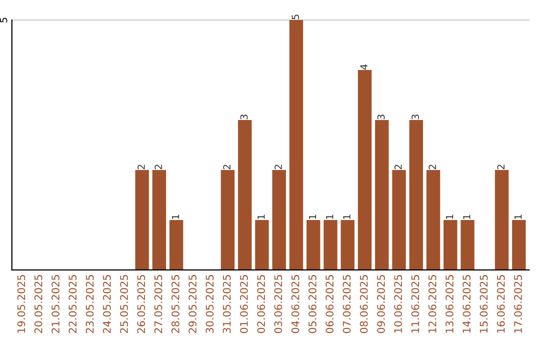 The height and width of the screenshot is (340, 540). What do you see at coordinates (466, 304) in the screenshot?
I see `x-tick-label: 14.06.2025` at bounding box center [466, 304].